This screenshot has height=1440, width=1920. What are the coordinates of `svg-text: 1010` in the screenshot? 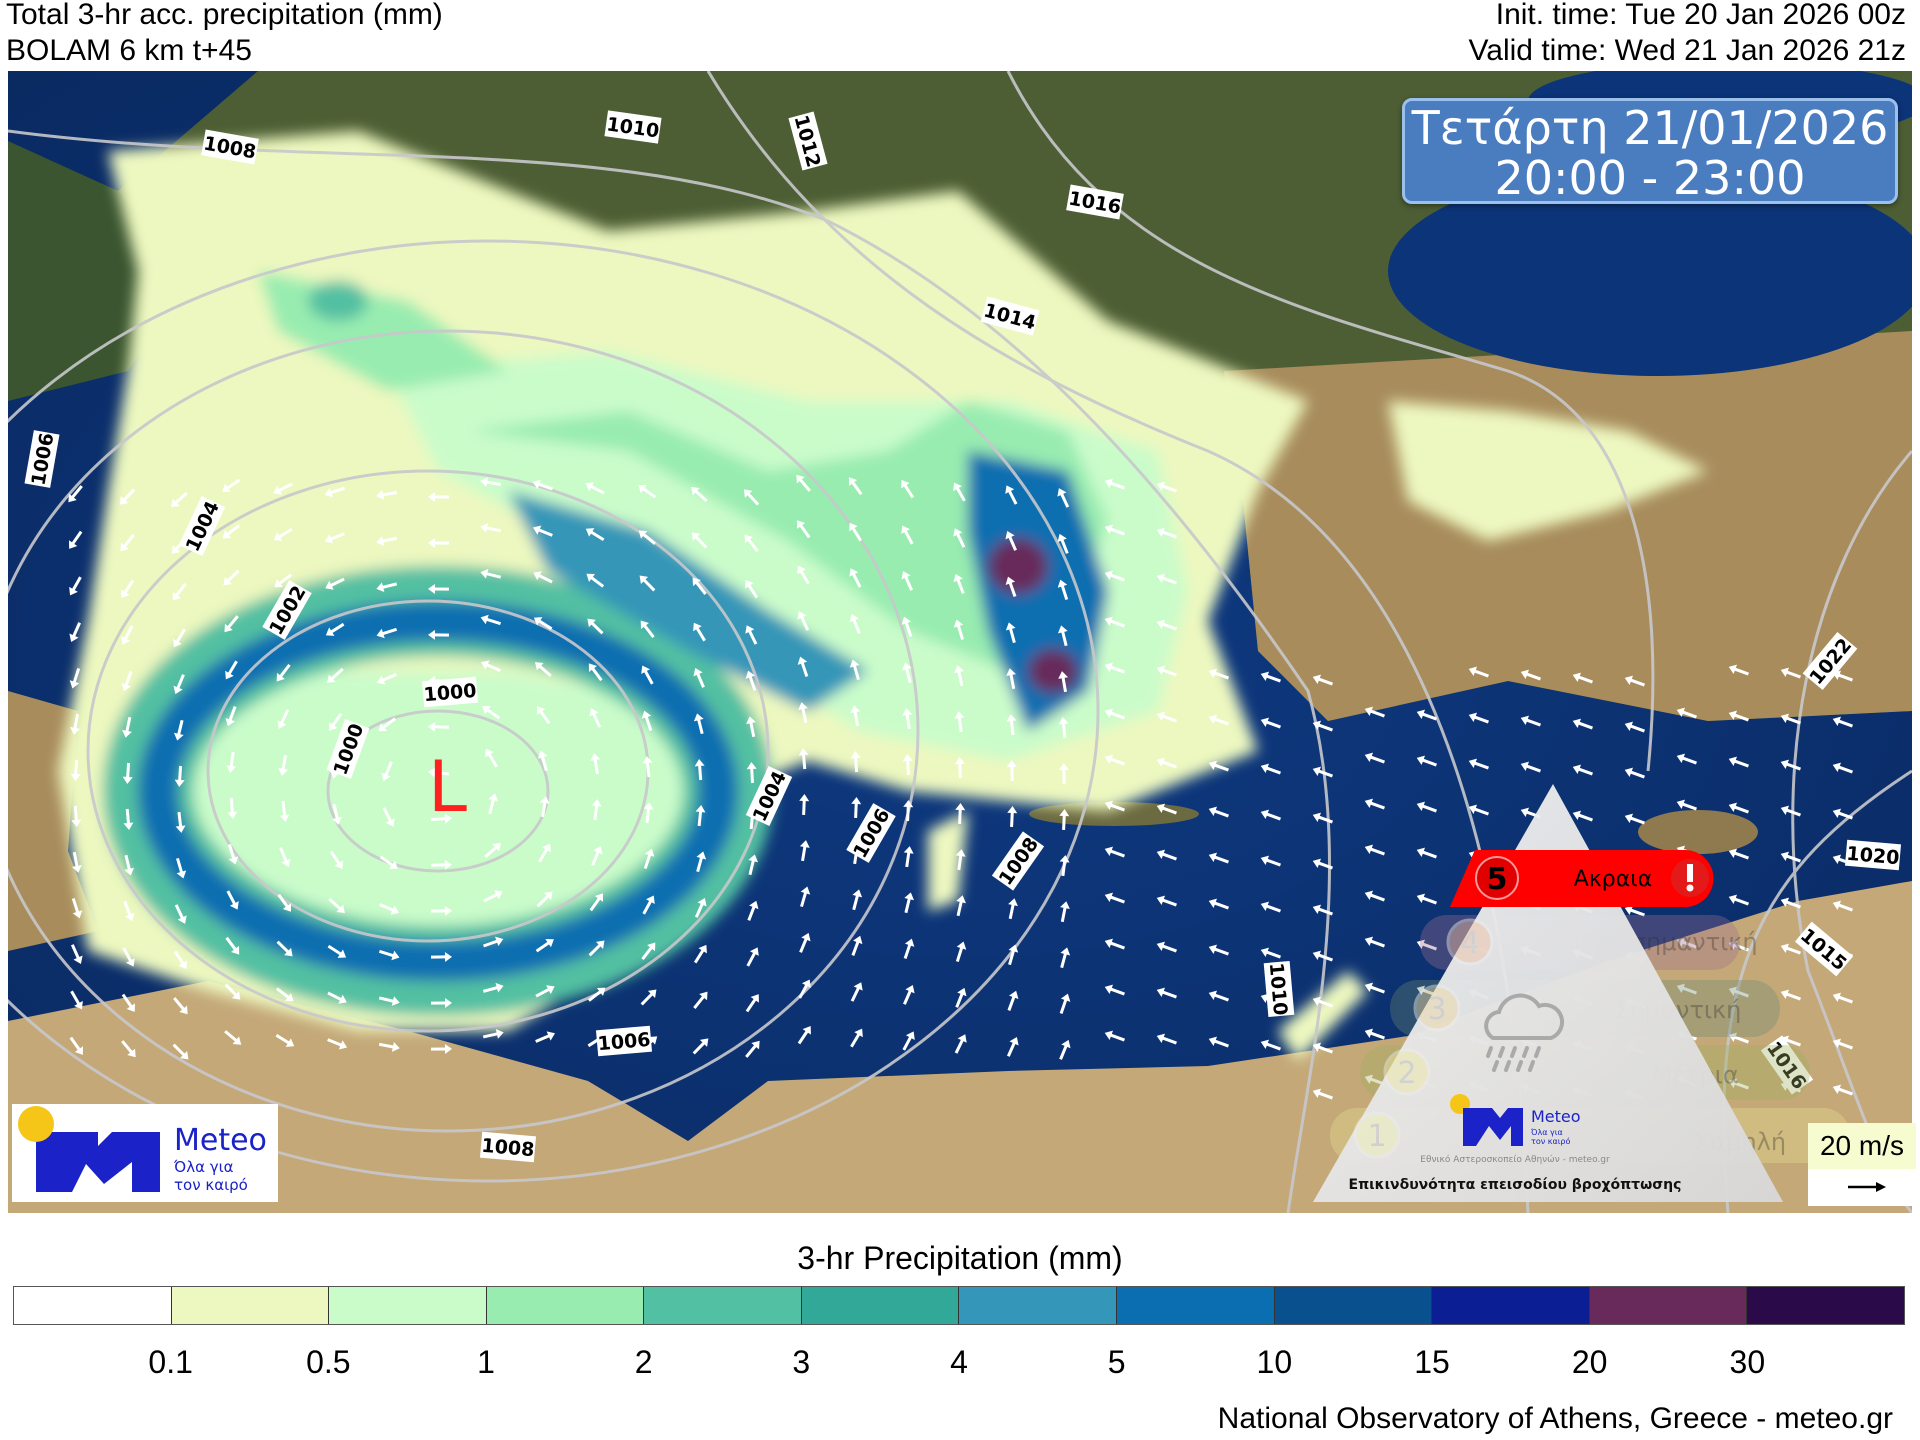 It's located at (1278, 989).